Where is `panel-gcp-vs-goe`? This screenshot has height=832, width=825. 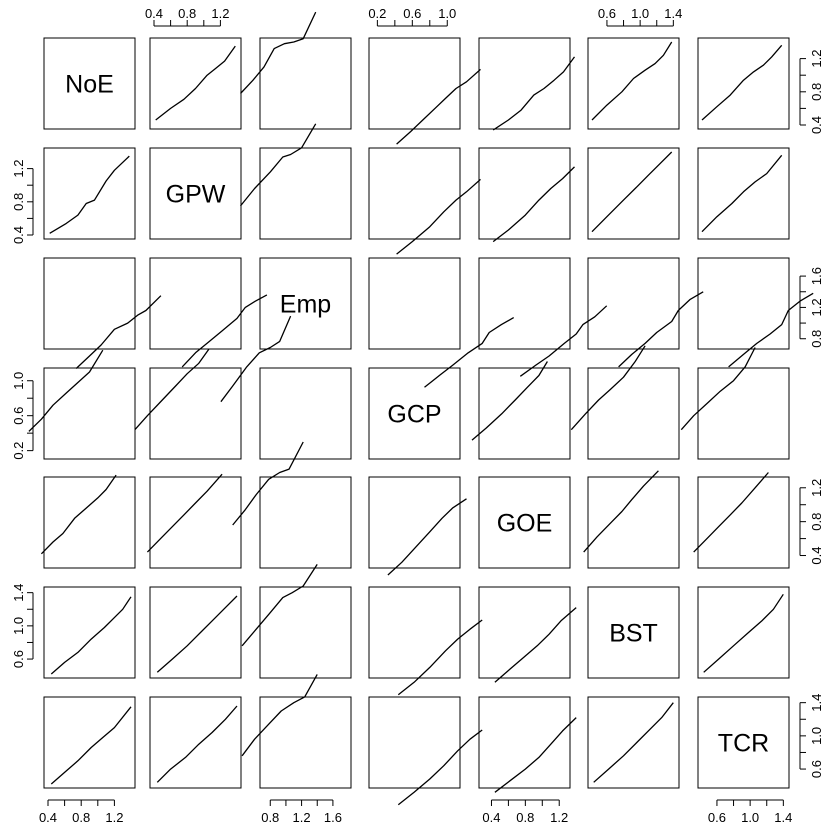 panel-gcp-vs-goe is located at coordinates (524, 413).